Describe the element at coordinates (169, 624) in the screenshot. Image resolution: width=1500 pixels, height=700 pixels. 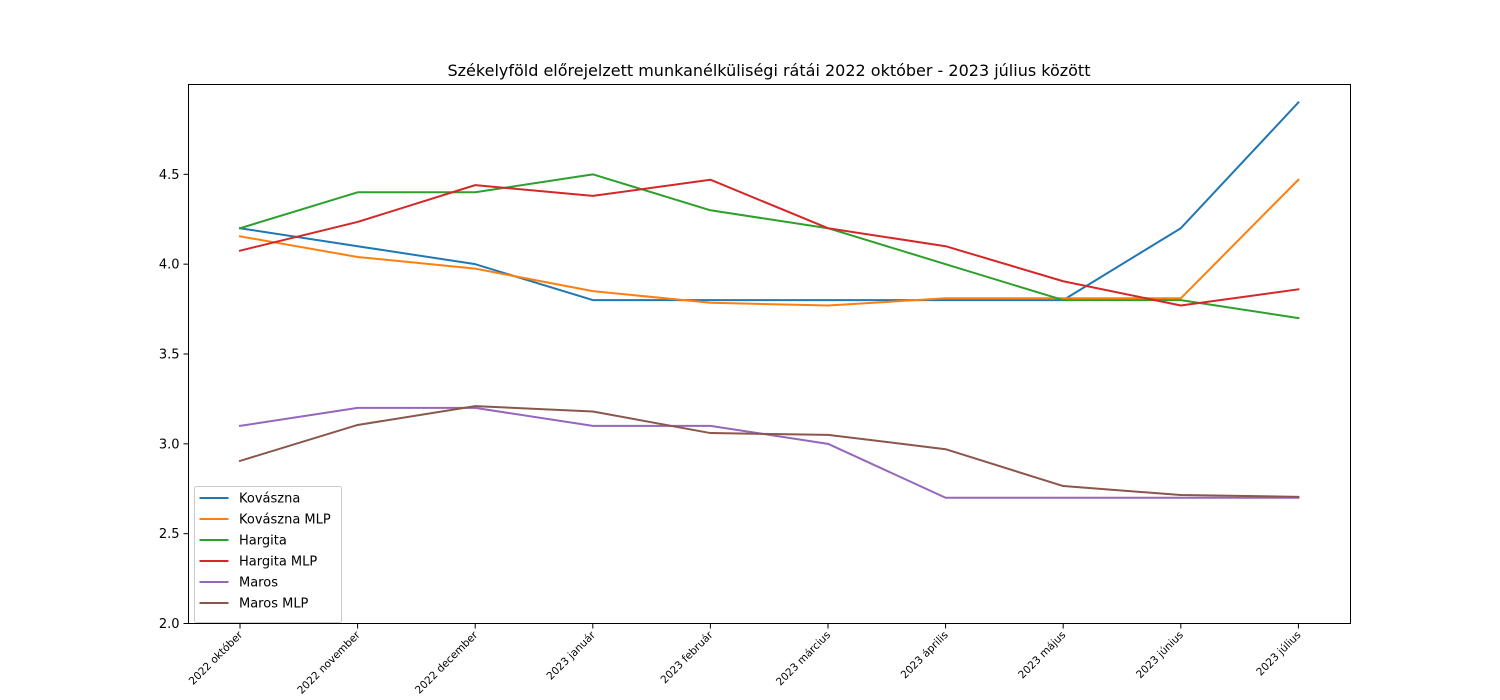
I see `y-tick-label: 2.0` at that location.